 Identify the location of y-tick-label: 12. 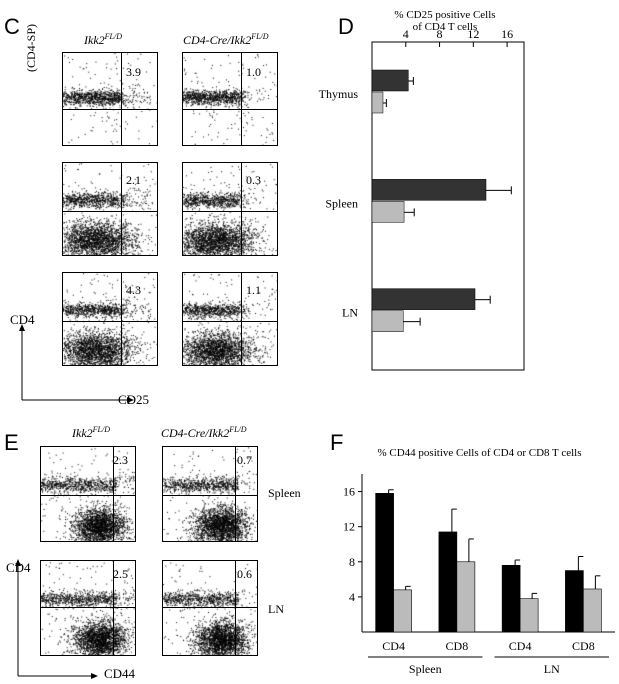
(349, 527).